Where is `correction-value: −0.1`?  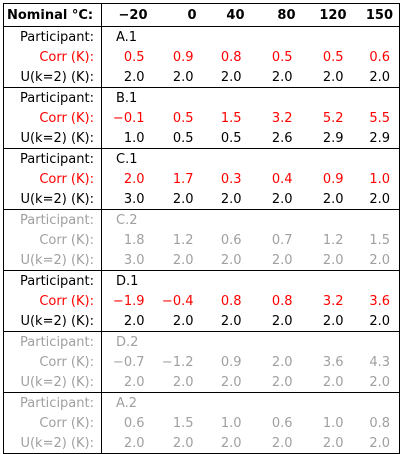 correction-value: −0.1 is located at coordinates (128, 118).